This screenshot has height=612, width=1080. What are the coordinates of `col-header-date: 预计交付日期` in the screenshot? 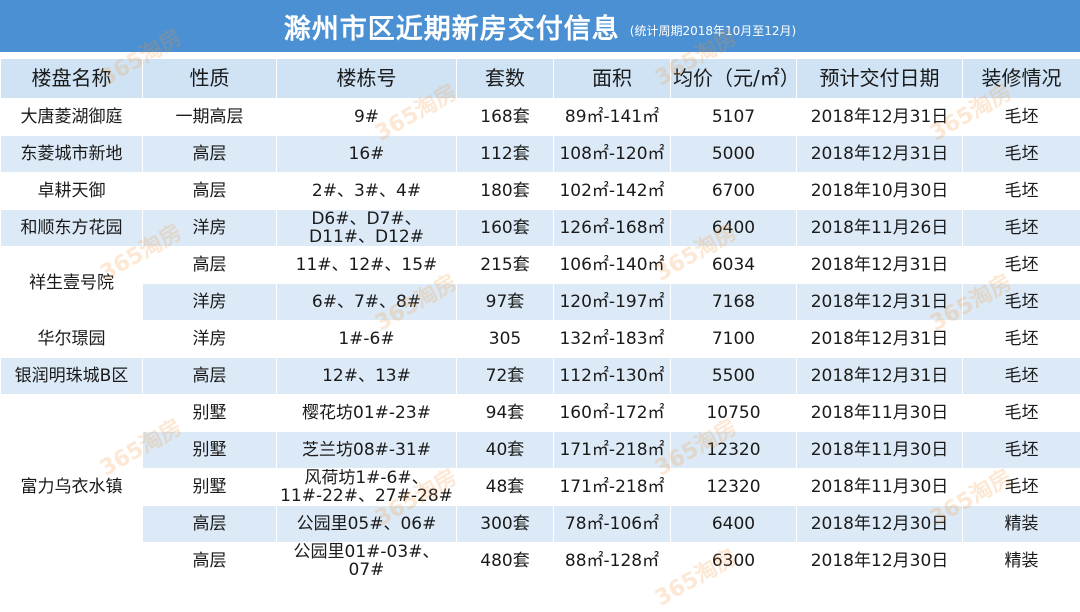 It's located at (880, 79).